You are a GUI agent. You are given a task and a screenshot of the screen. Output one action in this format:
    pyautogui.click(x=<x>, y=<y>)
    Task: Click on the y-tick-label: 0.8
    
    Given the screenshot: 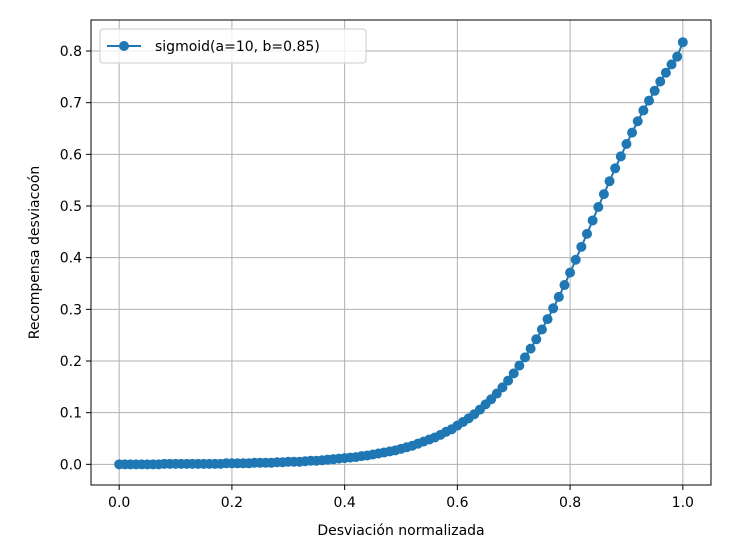 What is the action you would take?
    pyautogui.click(x=71, y=52)
    